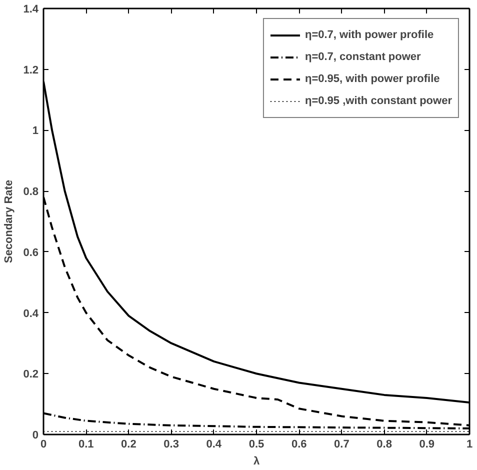 The height and width of the screenshot is (470, 477). I want to click on y-tick-label: 1.2, so click(31, 70).